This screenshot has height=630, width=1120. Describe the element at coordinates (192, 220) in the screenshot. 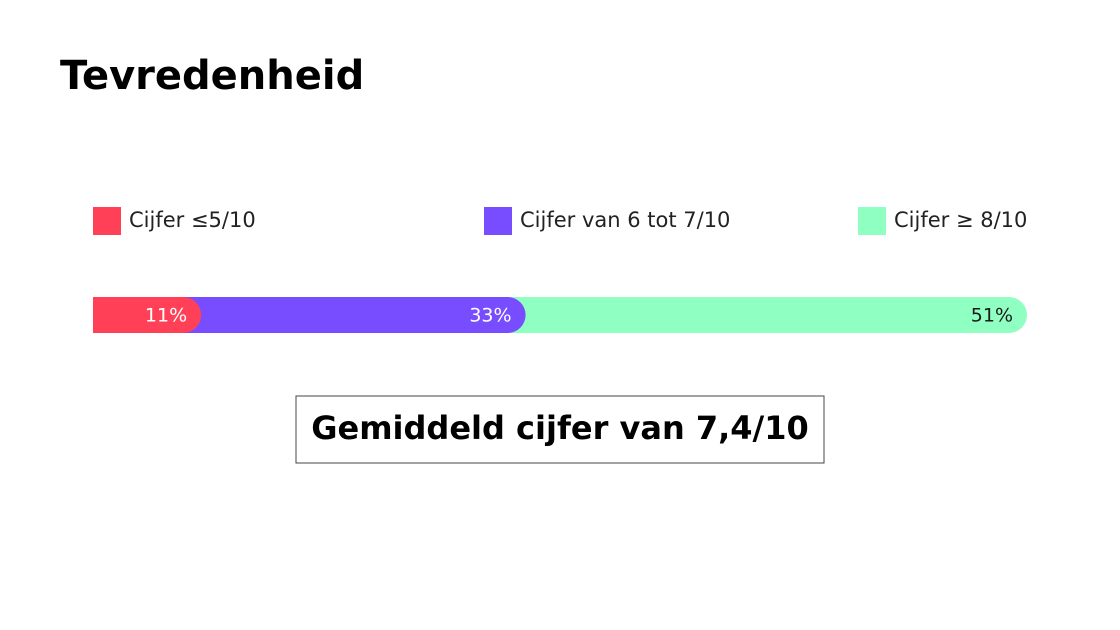

I see `legend-label: Cijfer ≤5/10` at that location.